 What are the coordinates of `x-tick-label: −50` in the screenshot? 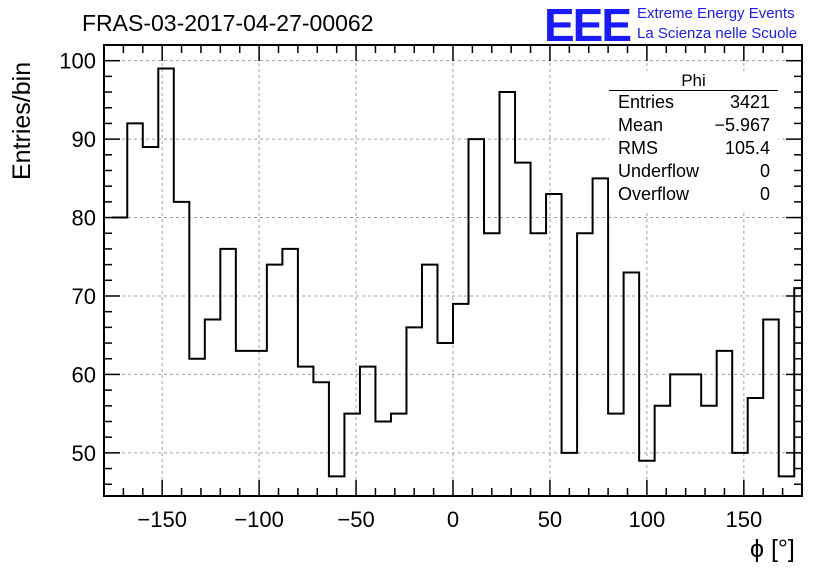 It's located at (355, 519).